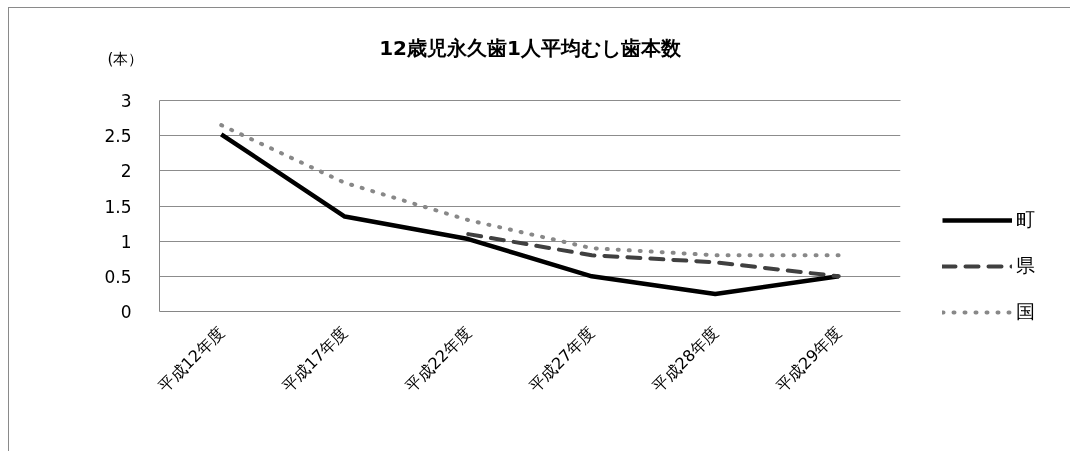 The height and width of the screenshot is (467, 1070). I want to click on y-tick-label: 1.5, so click(118, 206).